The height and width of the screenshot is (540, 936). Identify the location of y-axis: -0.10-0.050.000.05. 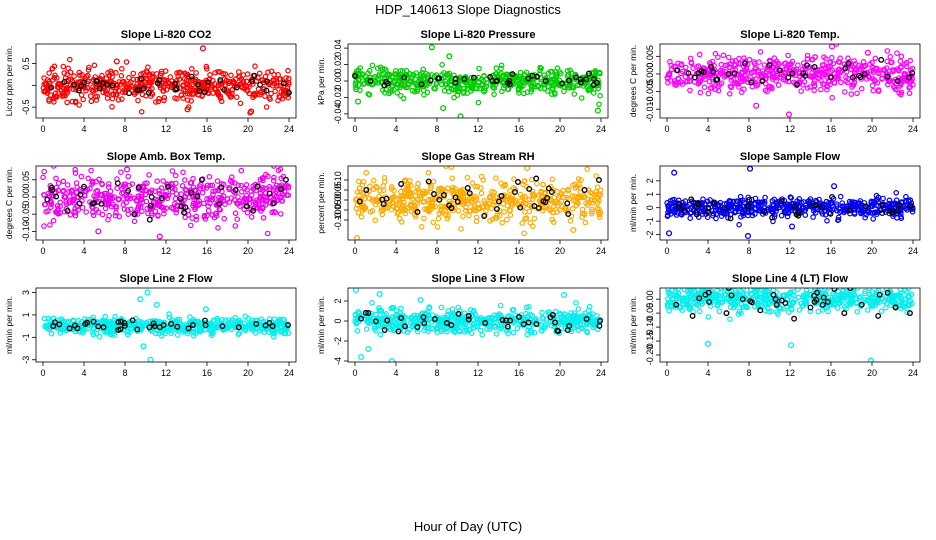
(28, 206).